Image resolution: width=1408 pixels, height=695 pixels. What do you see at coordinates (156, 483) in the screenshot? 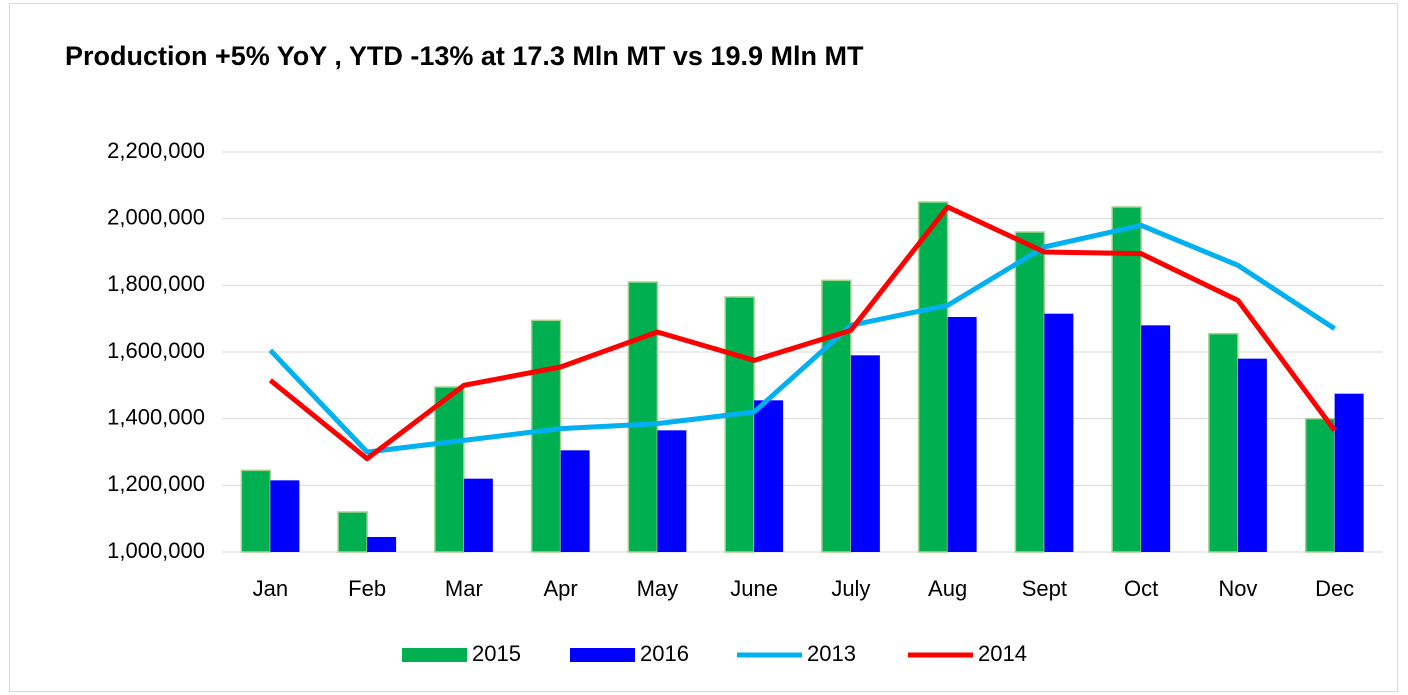
I see `y-tick-label: 1,200,000` at bounding box center [156, 483].